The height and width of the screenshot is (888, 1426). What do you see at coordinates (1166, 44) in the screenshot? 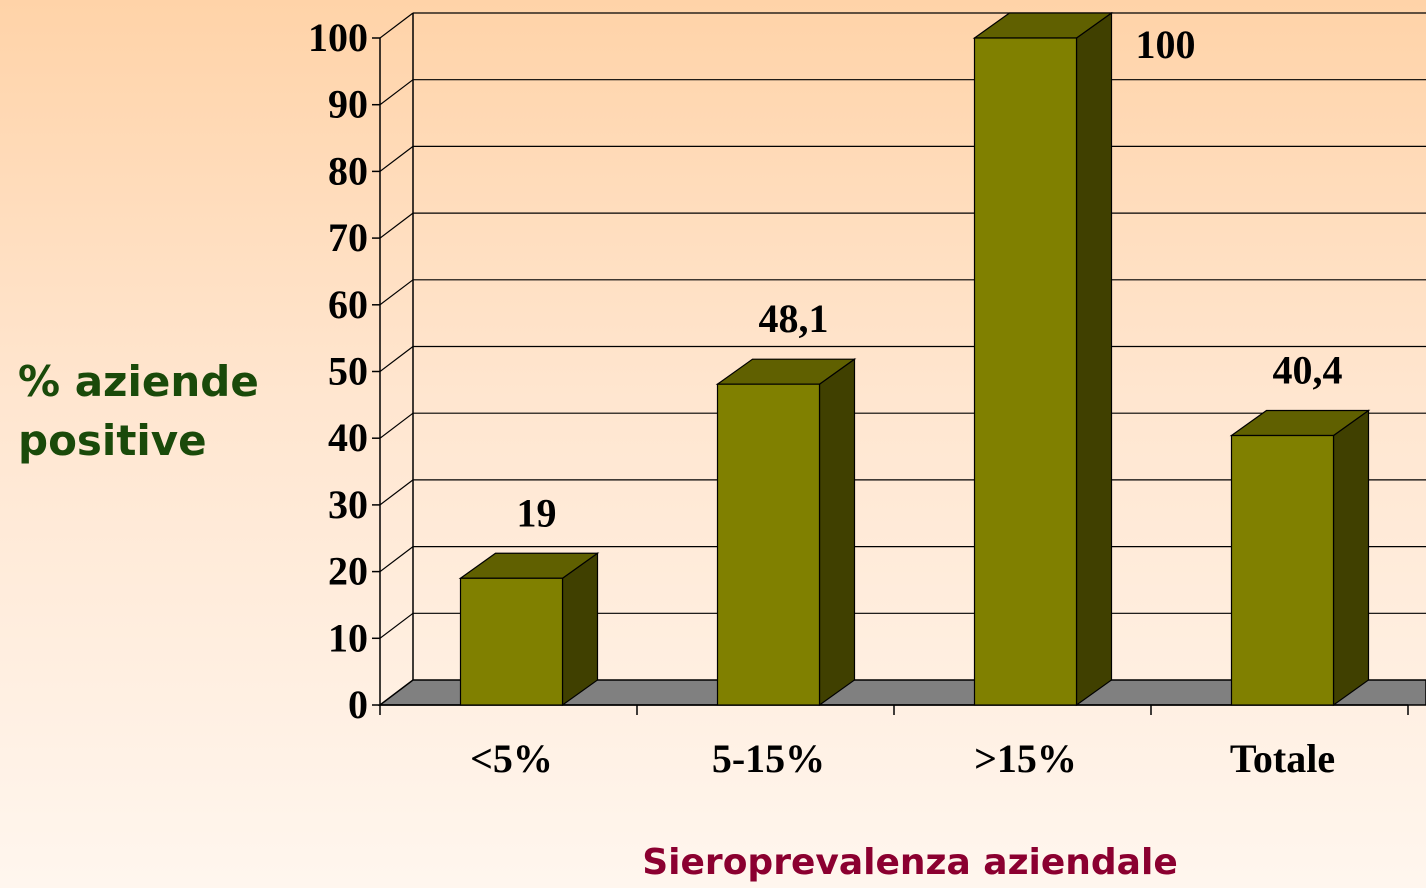
I see `data-label: 100` at bounding box center [1166, 44].